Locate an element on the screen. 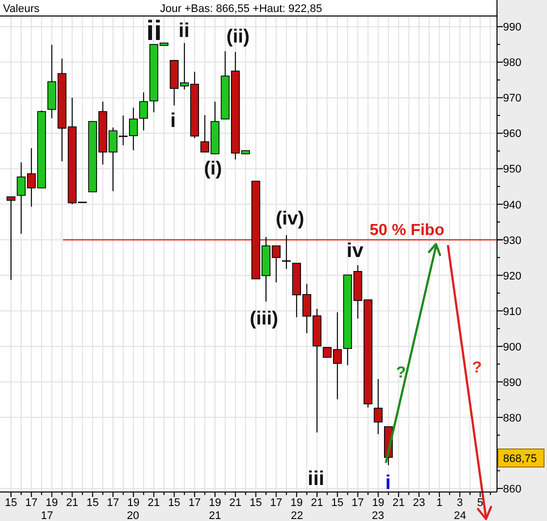  text: 21 is located at coordinates (215, 515).